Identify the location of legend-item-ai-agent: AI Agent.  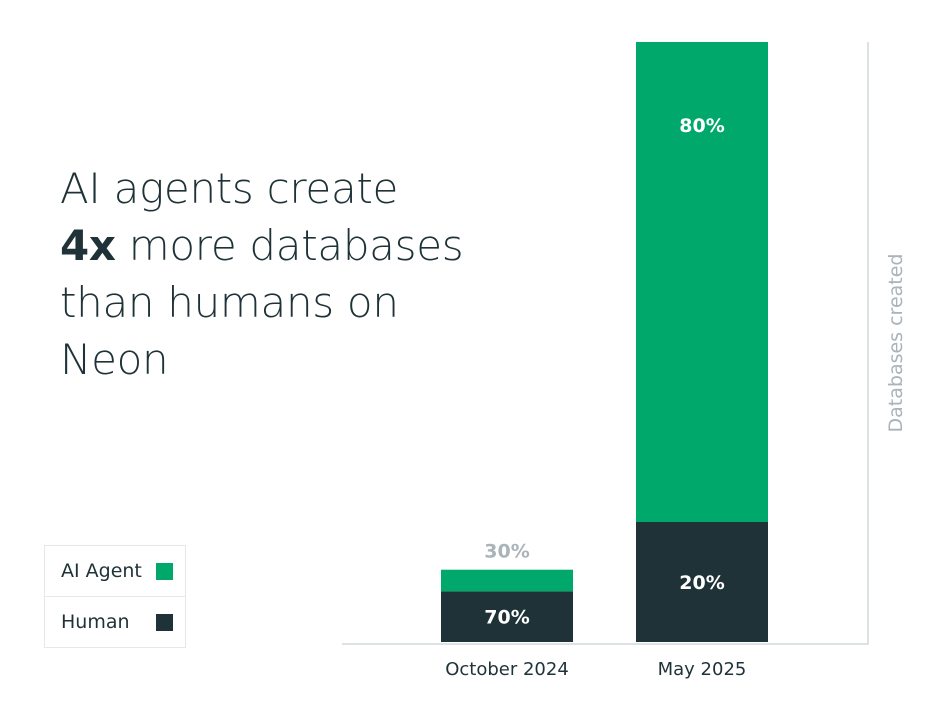
(115, 571).